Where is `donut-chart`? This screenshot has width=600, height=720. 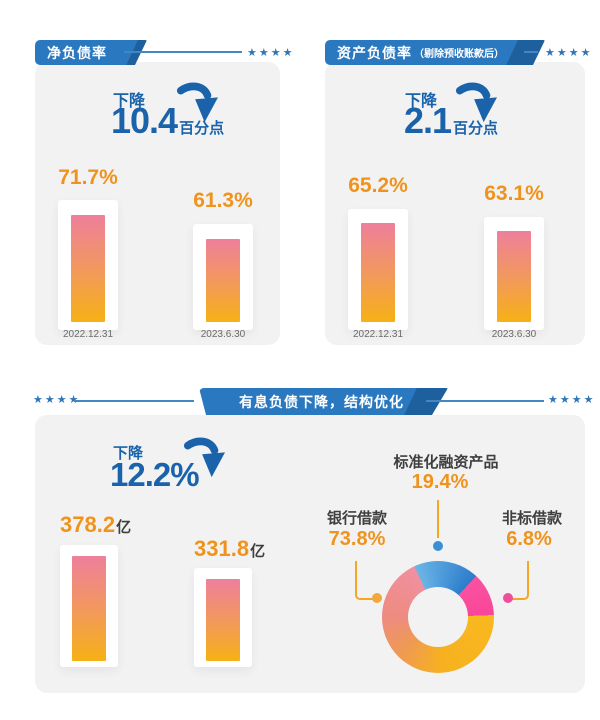 donut-chart is located at coordinates (438, 617).